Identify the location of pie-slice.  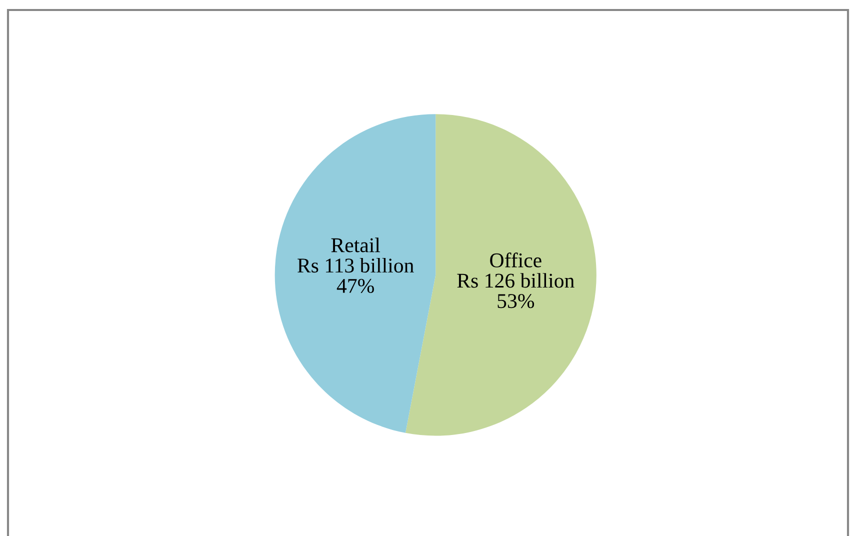
(355, 273).